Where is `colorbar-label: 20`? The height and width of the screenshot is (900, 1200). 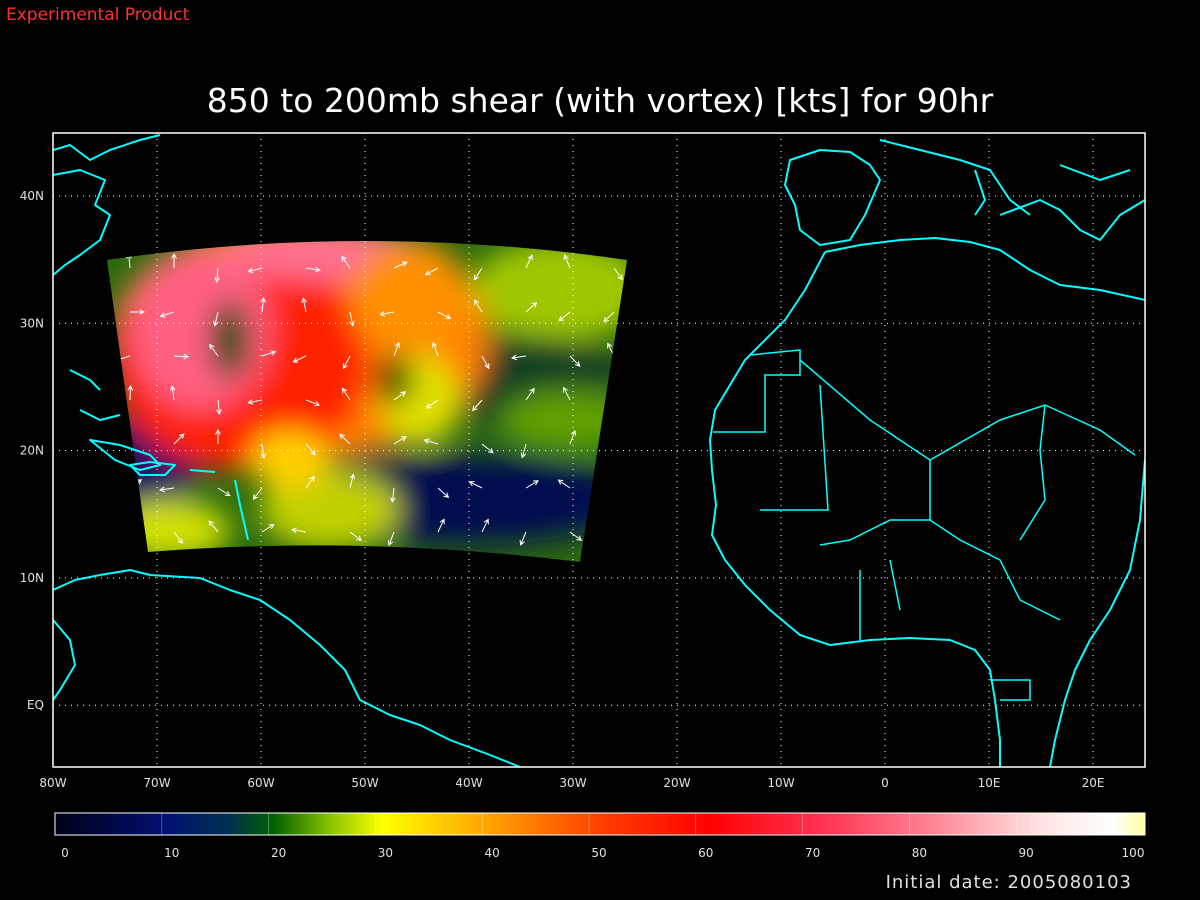 colorbar-label: 20 is located at coordinates (278, 853).